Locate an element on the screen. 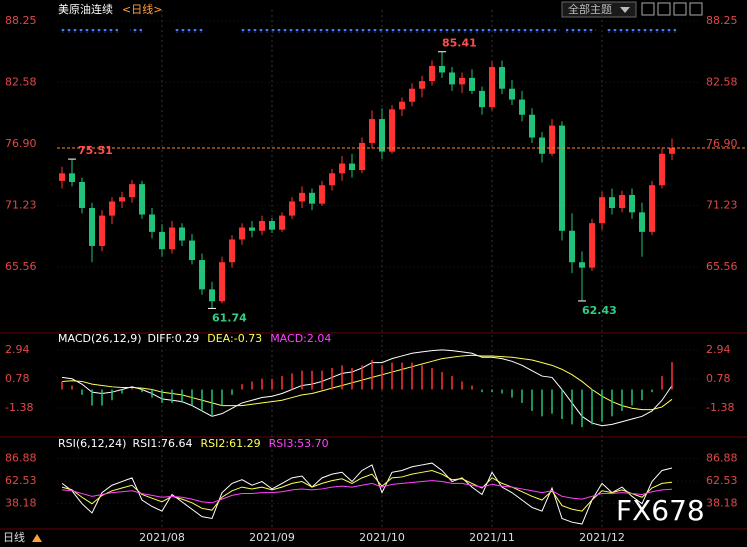 The height and width of the screenshot is (547, 747). y-tick-label: 65.56 is located at coordinates (21, 266).